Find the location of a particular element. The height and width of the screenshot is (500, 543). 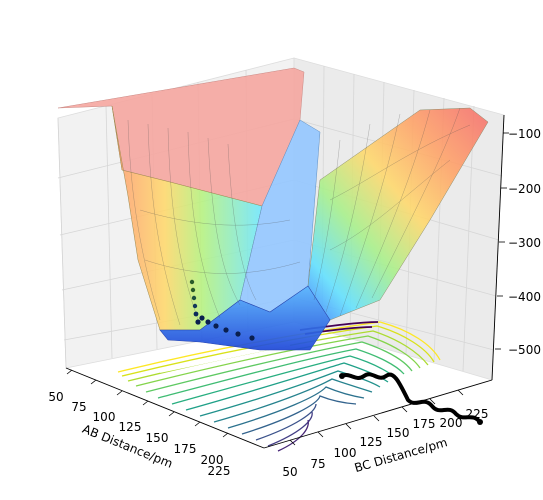

y-tick-label: 125 is located at coordinates (371, 442).